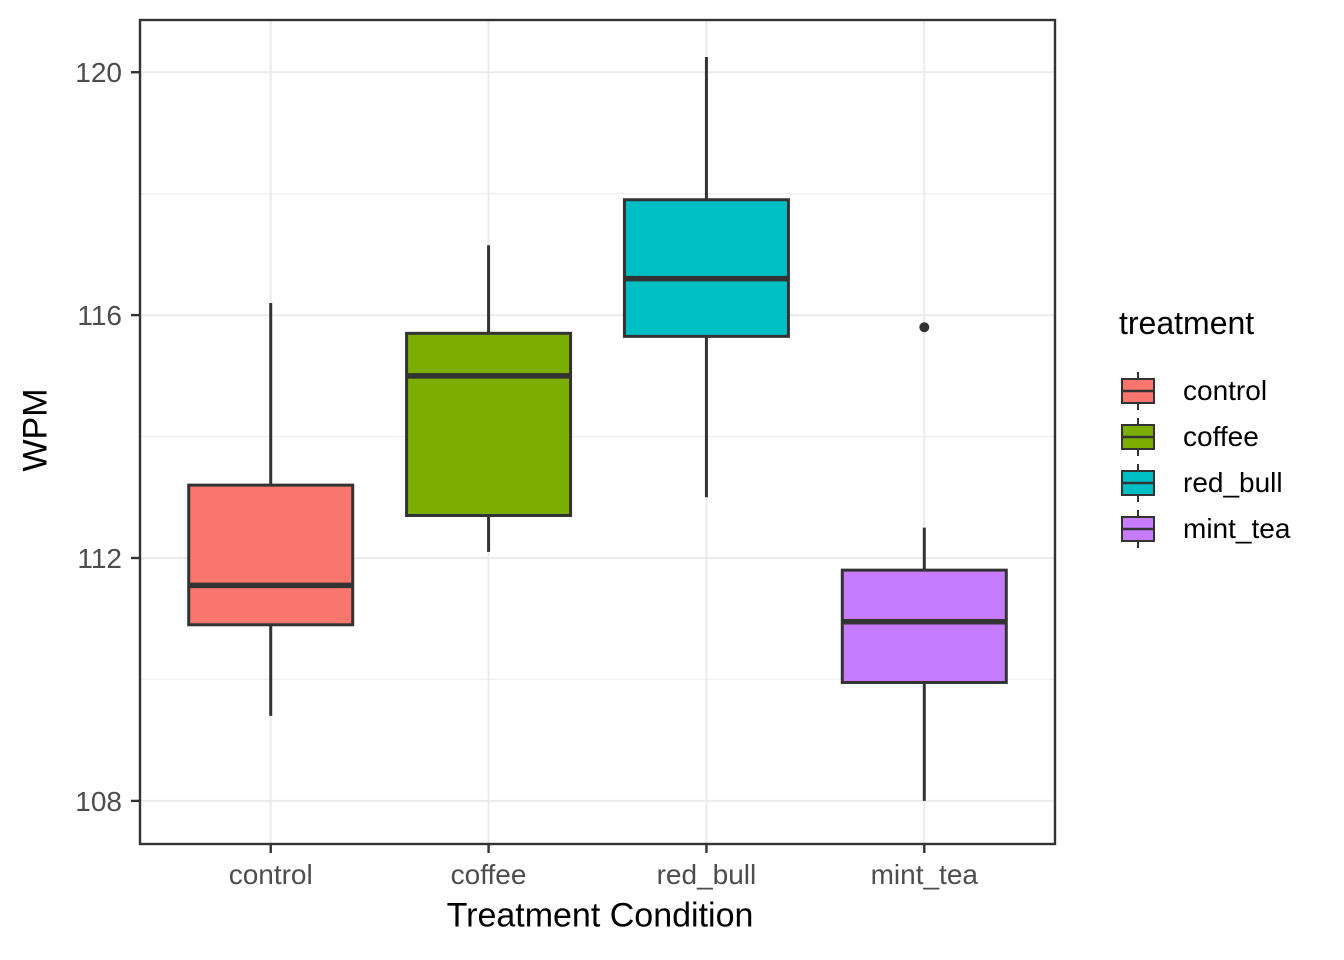 This screenshot has height=960, width=1344. Describe the element at coordinates (35, 430) in the screenshot. I see `y-axis-title: WPM` at that location.